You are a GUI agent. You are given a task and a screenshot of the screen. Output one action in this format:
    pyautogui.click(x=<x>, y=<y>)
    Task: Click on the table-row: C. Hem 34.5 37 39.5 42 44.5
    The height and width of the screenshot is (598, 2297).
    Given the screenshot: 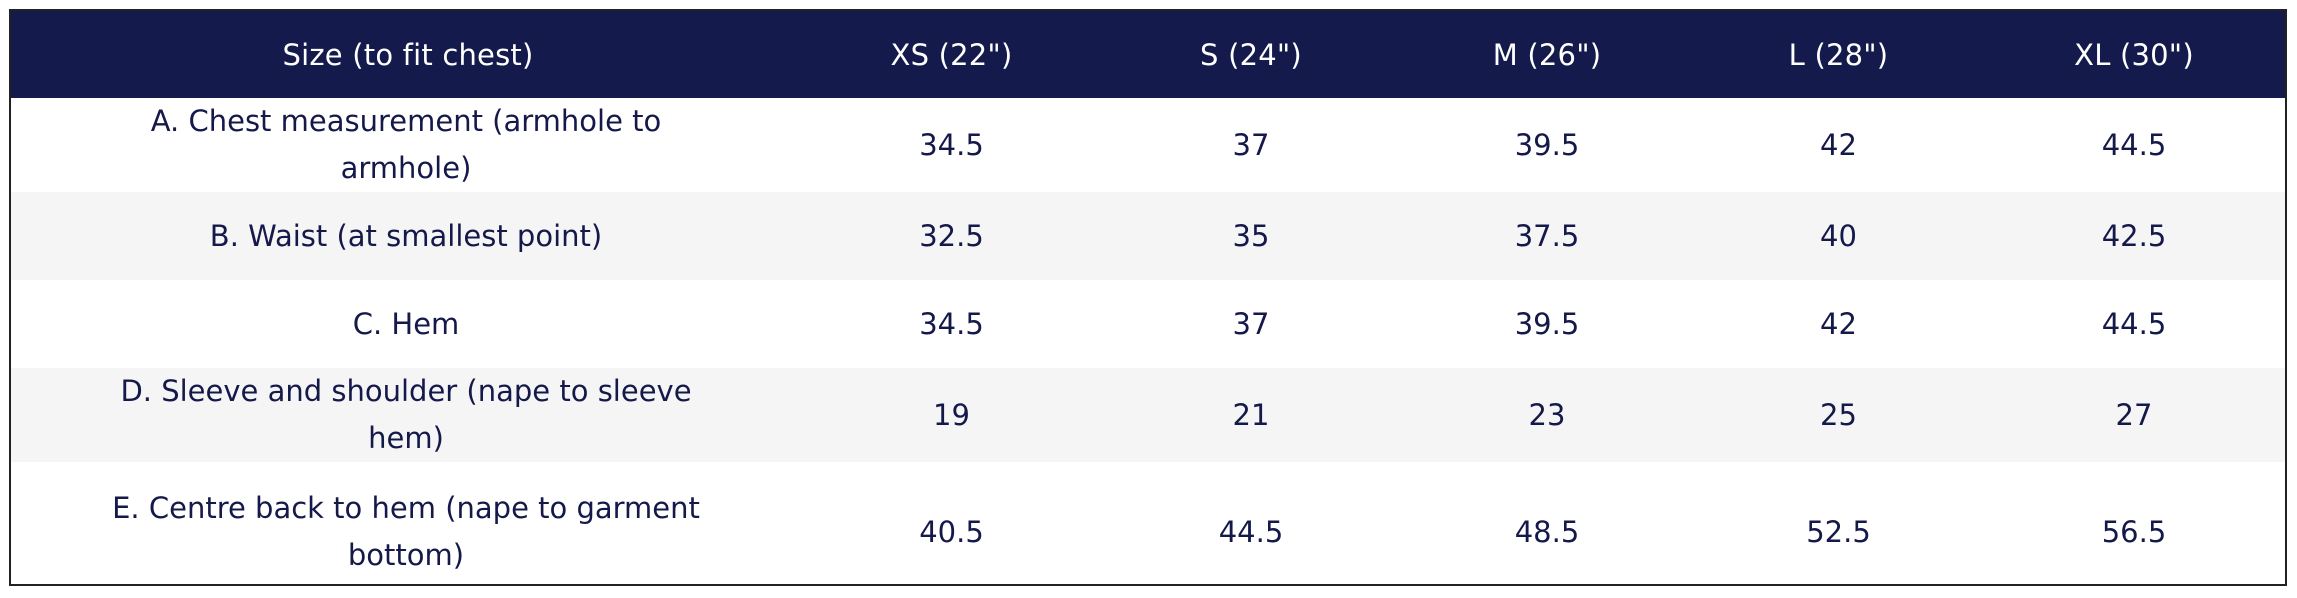 What is the action you would take?
    pyautogui.click(x=1148, y=324)
    